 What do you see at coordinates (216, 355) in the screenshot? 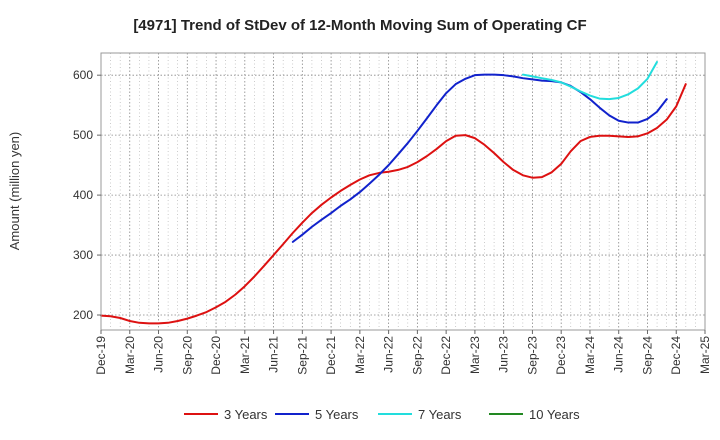
I see `x-tick-label: Dec-20` at bounding box center [216, 355].